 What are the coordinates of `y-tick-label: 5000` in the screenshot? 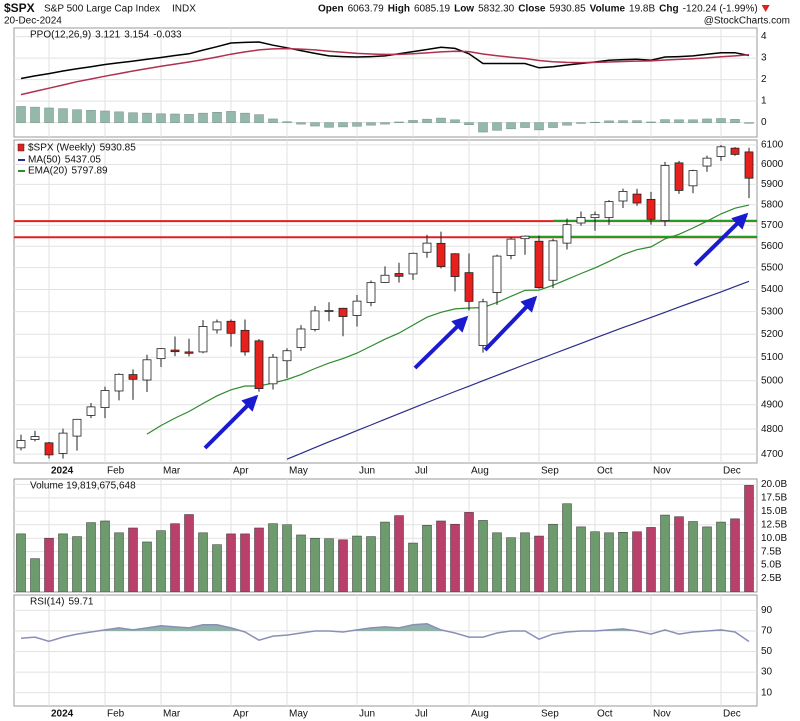 It's located at (772, 380).